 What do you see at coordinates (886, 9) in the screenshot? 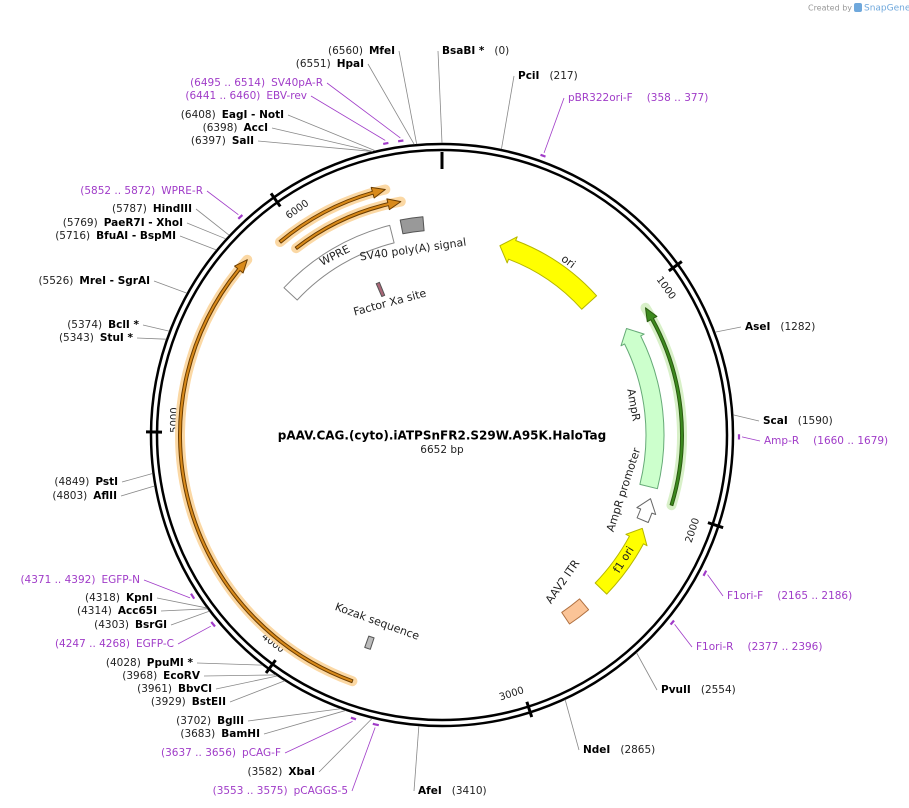
I see `credit-brand: SnapGene` at bounding box center [886, 9].